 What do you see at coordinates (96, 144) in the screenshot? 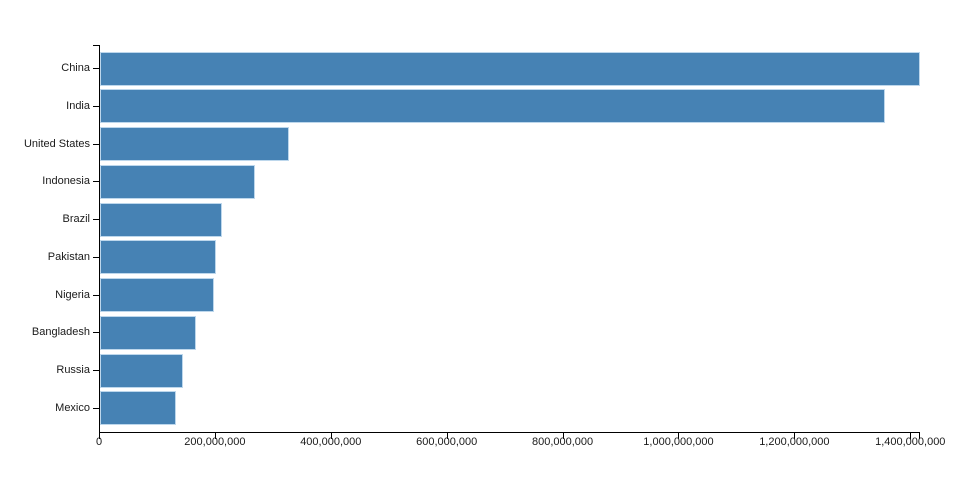
I see `y-tick-united-states` at bounding box center [96, 144].